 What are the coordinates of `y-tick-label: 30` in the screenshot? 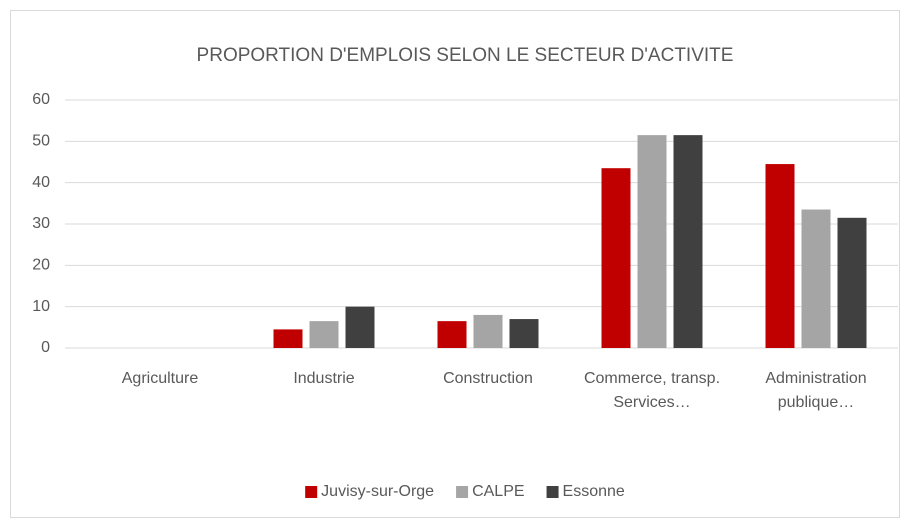 It's located at (41, 223).